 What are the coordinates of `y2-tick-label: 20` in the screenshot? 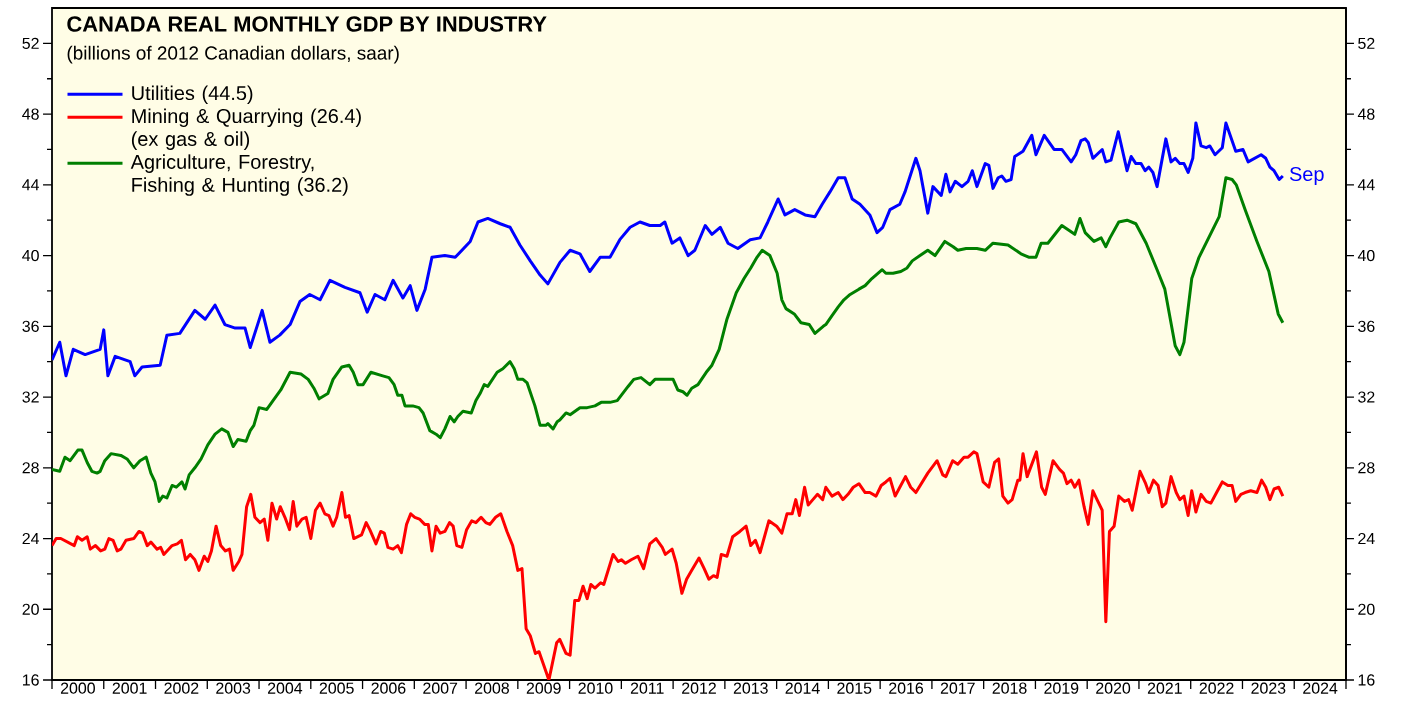 It's located at (1366, 609).